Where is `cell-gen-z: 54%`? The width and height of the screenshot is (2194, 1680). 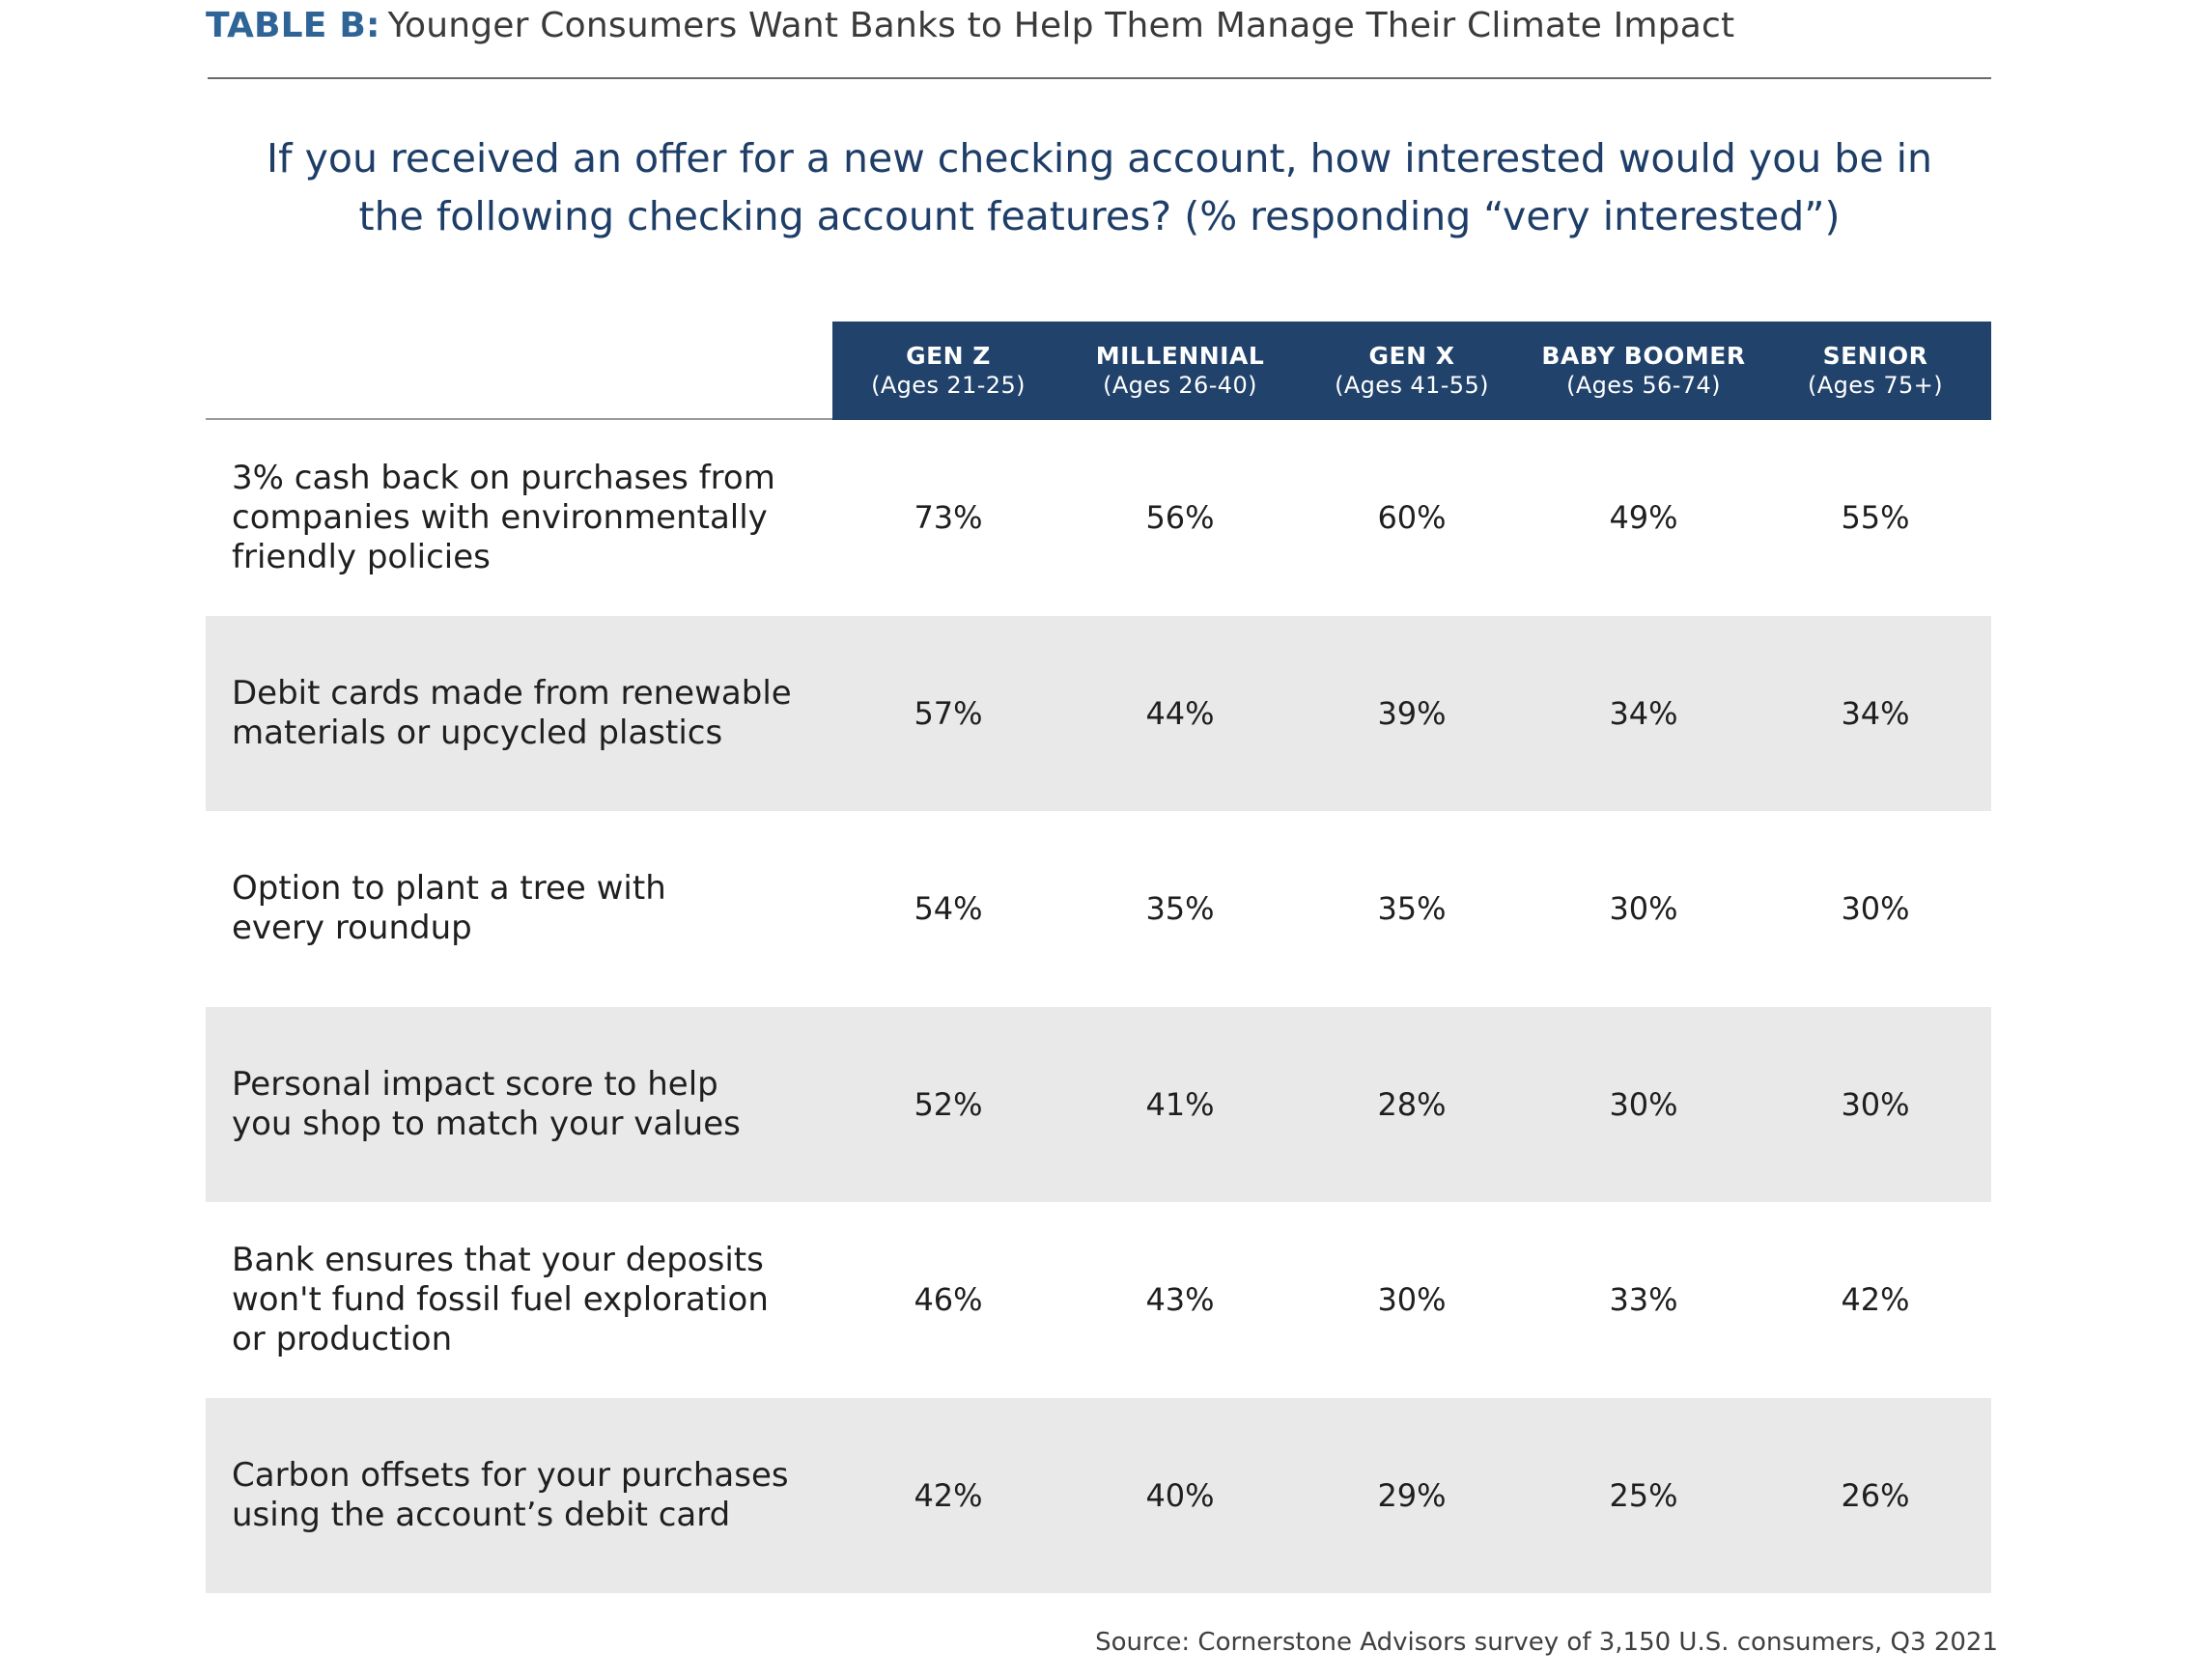 cell-gen-z: 54% is located at coordinates (948, 909).